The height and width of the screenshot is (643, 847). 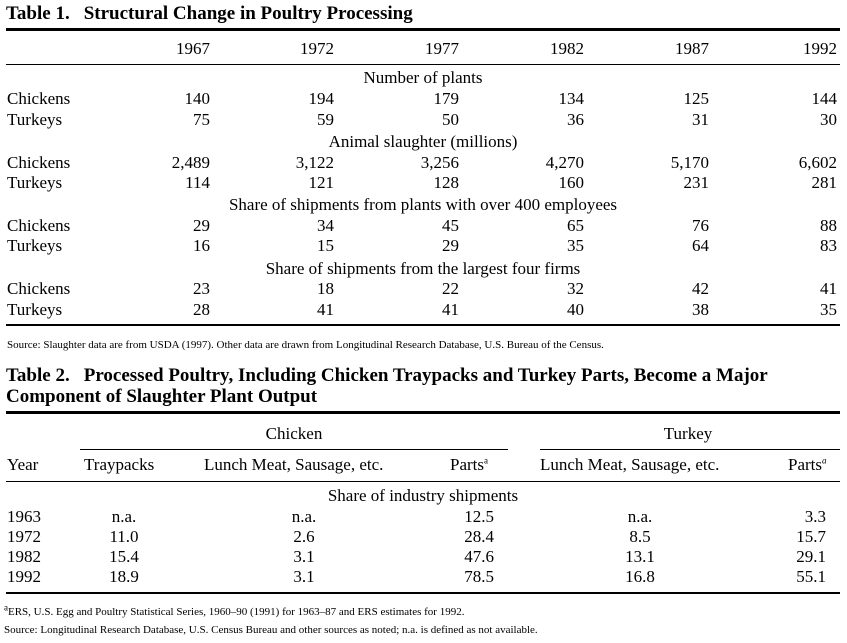 What do you see at coordinates (124, 536) in the screenshot?
I see `table-cell: 11.0` at bounding box center [124, 536].